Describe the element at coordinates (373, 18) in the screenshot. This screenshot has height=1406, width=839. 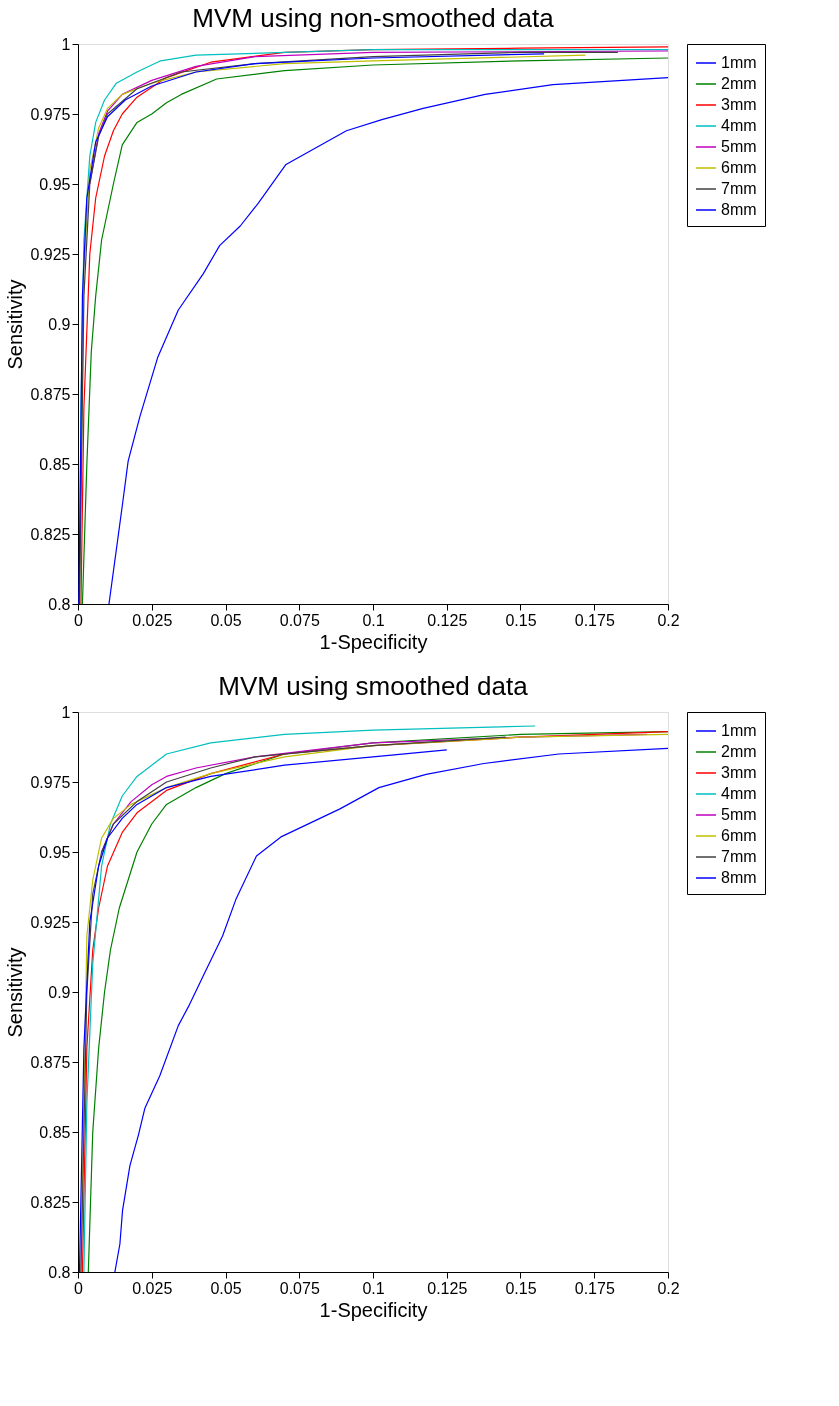
I see `chart-title: MVM using non-smoothed data` at that location.